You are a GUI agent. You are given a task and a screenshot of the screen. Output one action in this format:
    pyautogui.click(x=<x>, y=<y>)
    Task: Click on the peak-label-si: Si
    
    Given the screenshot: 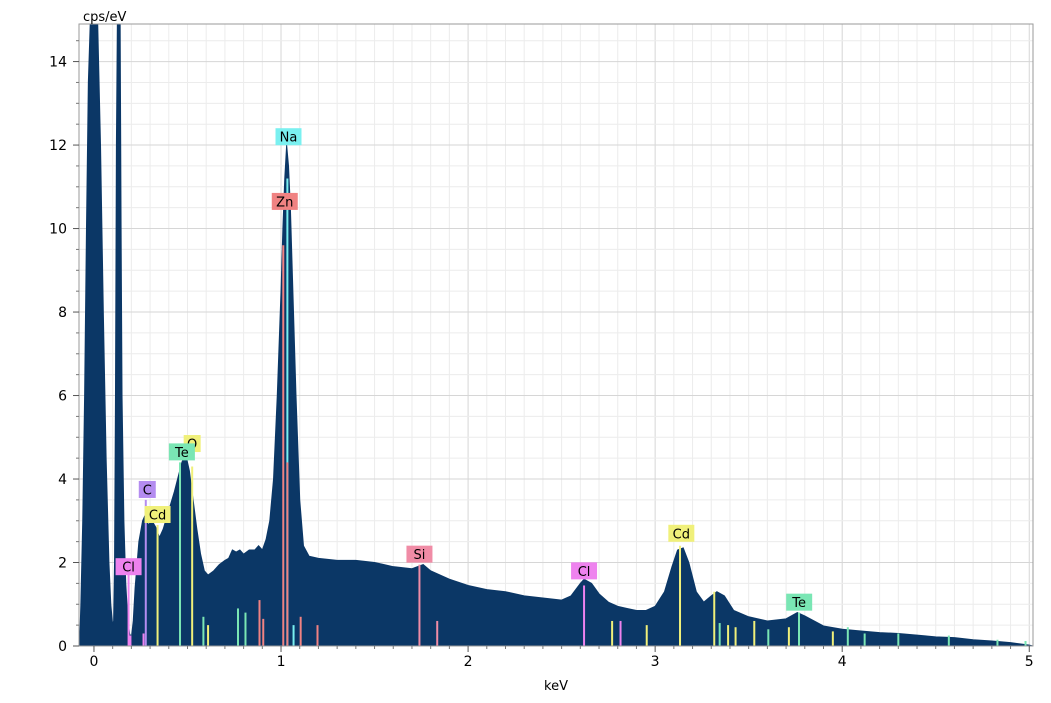 What is the action you would take?
    pyautogui.click(x=419, y=554)
    